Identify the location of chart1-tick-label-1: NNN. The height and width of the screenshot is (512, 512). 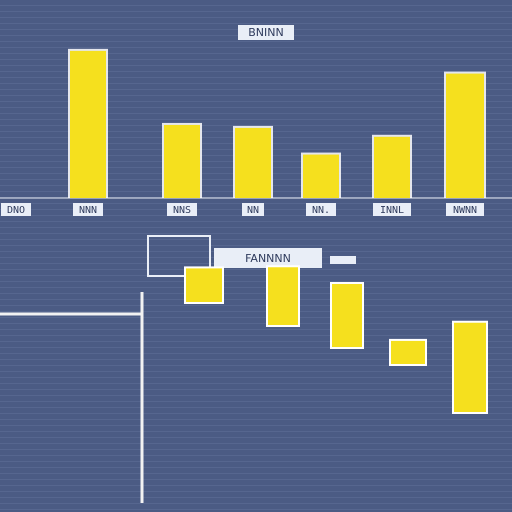
(88, 210).